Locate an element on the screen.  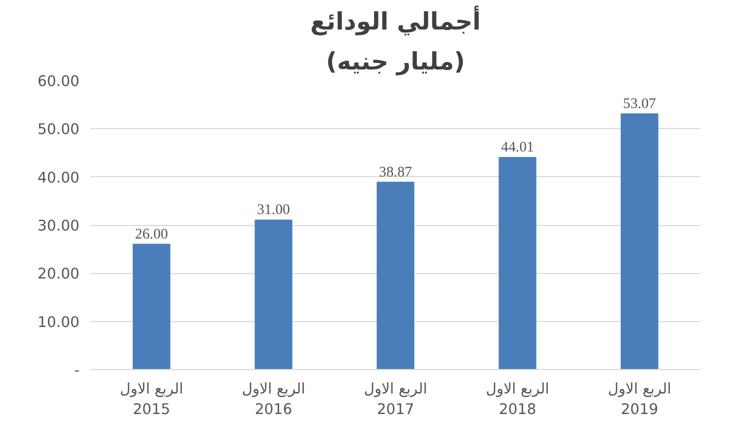
y-tick-label: 40.00 is located at coordinates (59, 177).